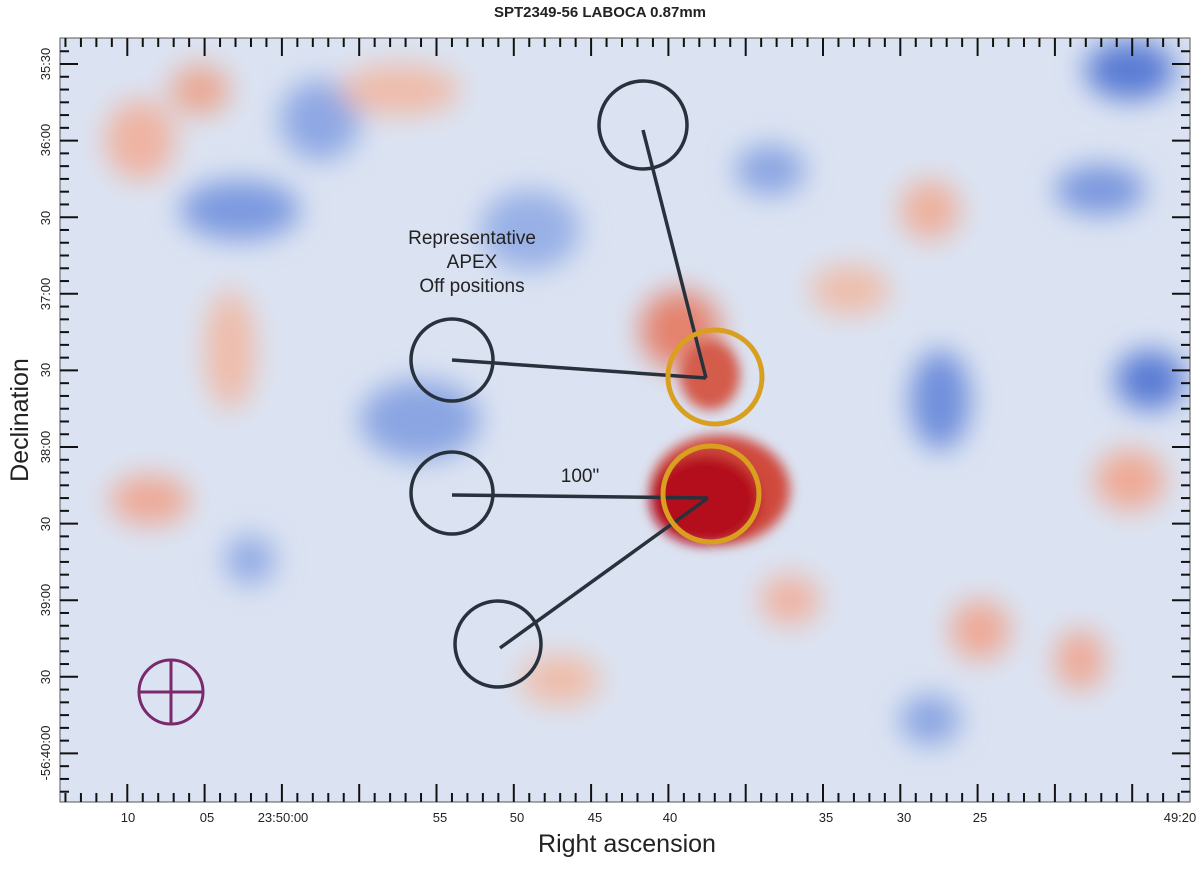 The height and width of the screenshot is (870, 1200). Describe the element at coordinates (45, 600) in the screenshot. I see `y-tick-label: 39:00` at that location.